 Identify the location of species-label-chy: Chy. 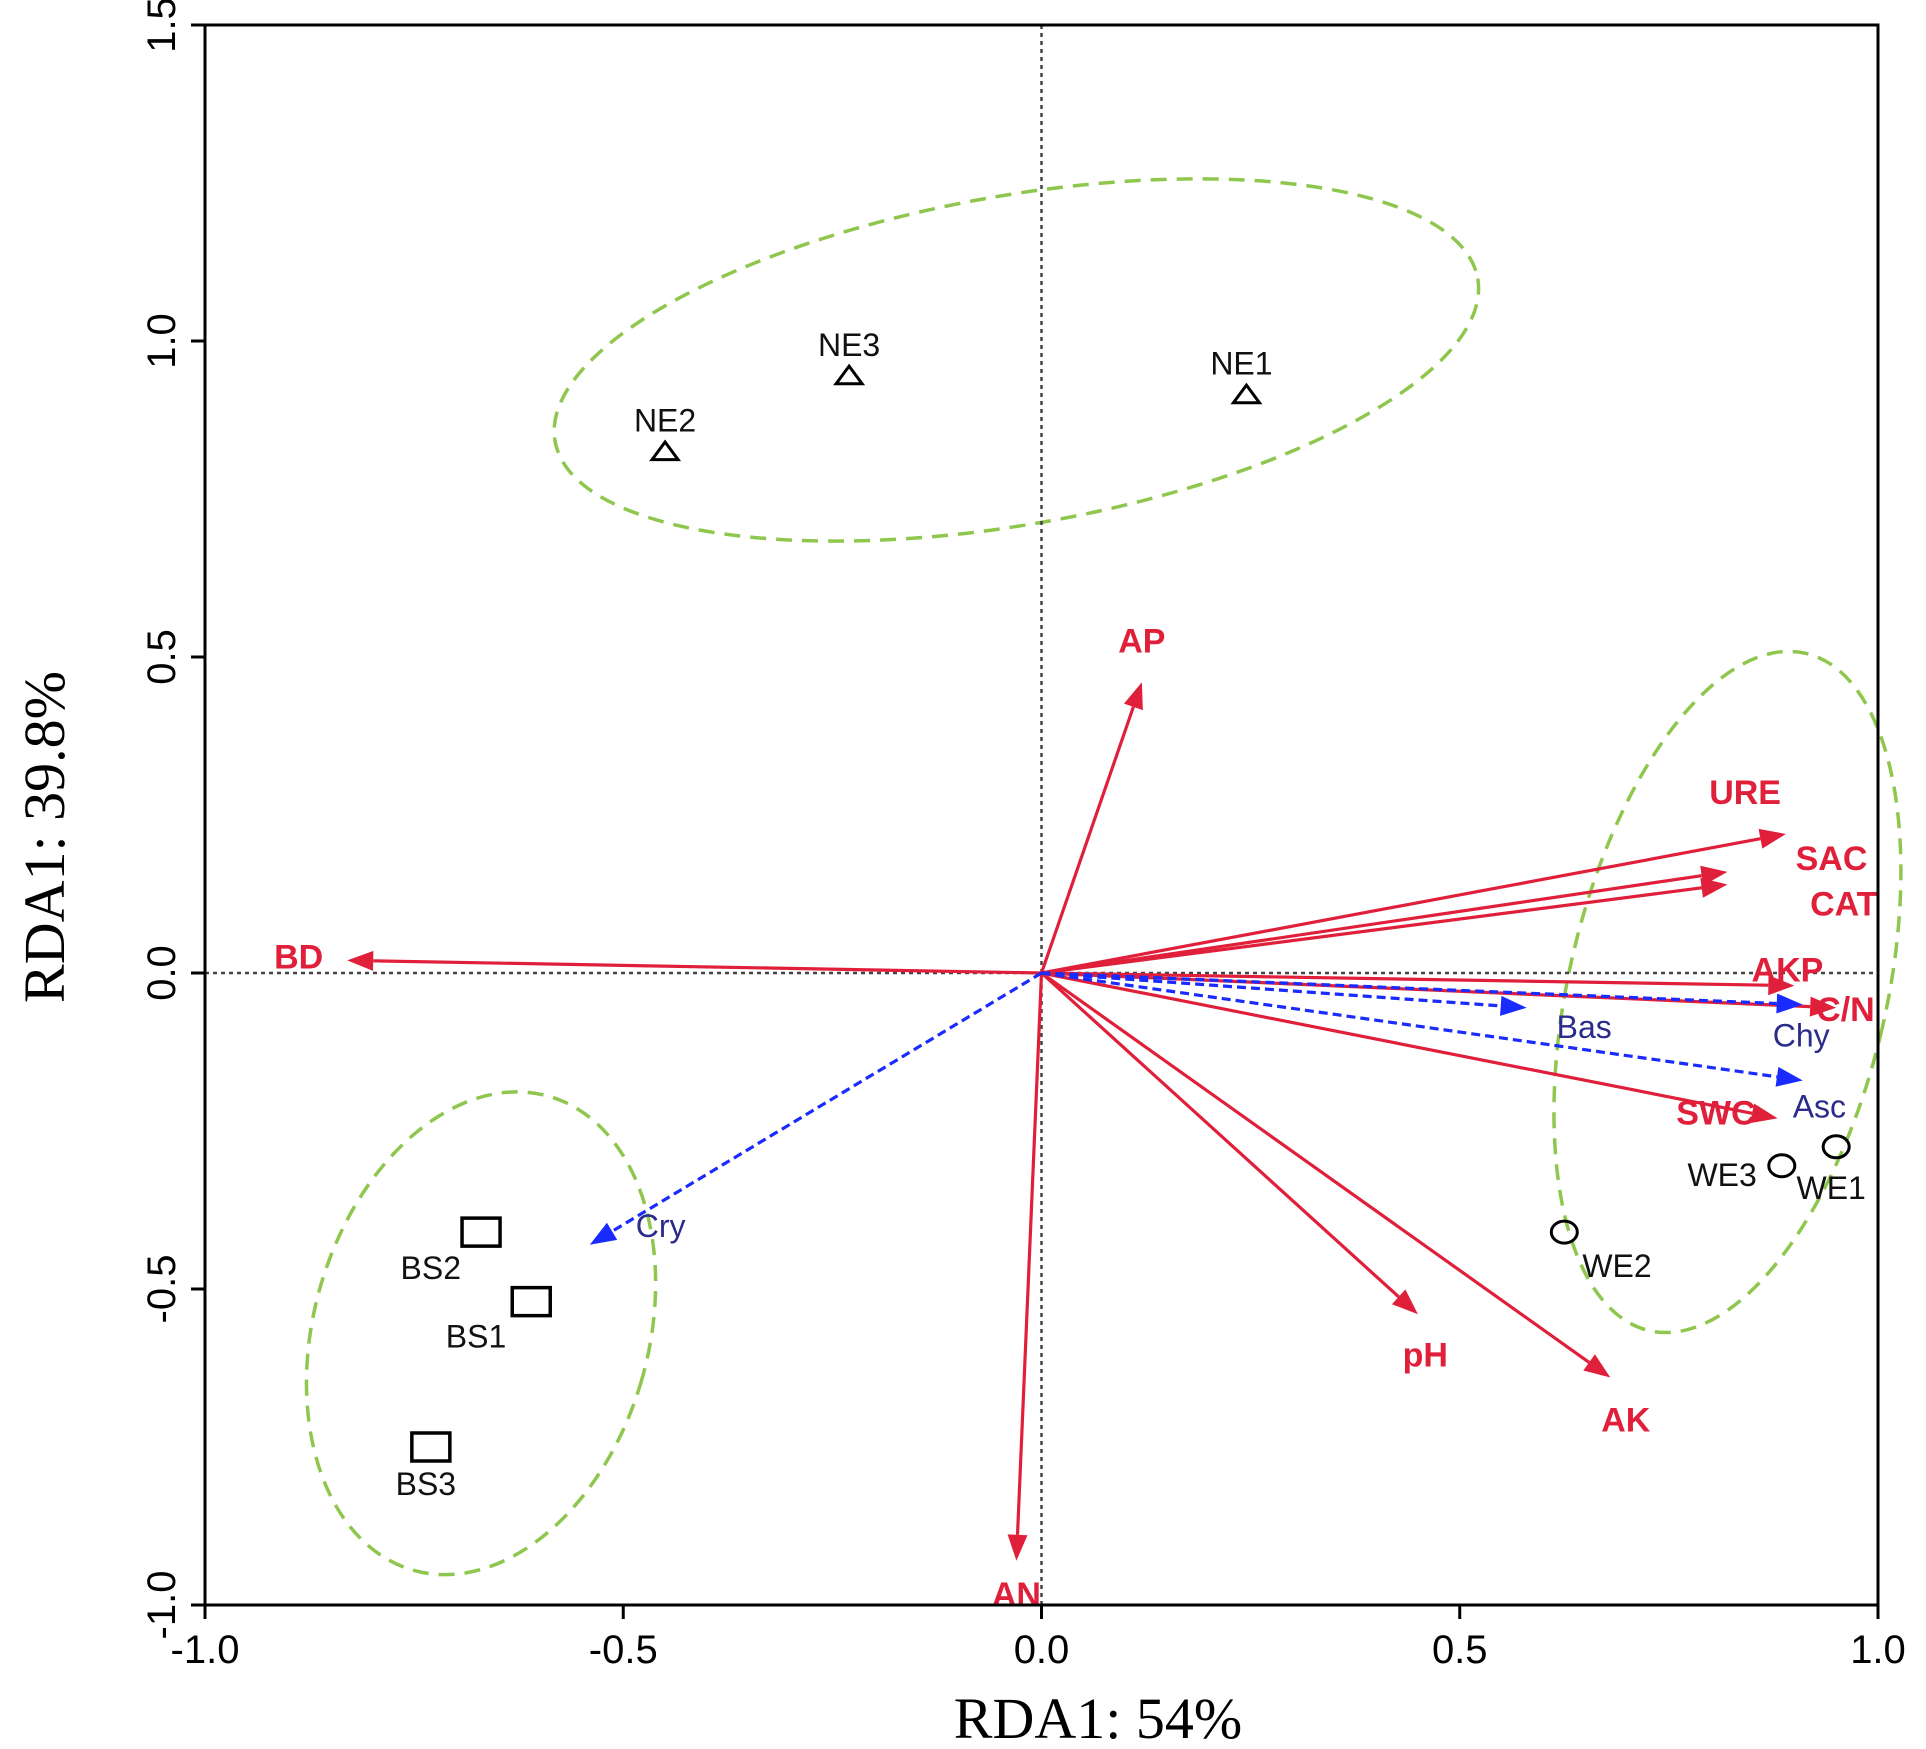
(1801, 1036).